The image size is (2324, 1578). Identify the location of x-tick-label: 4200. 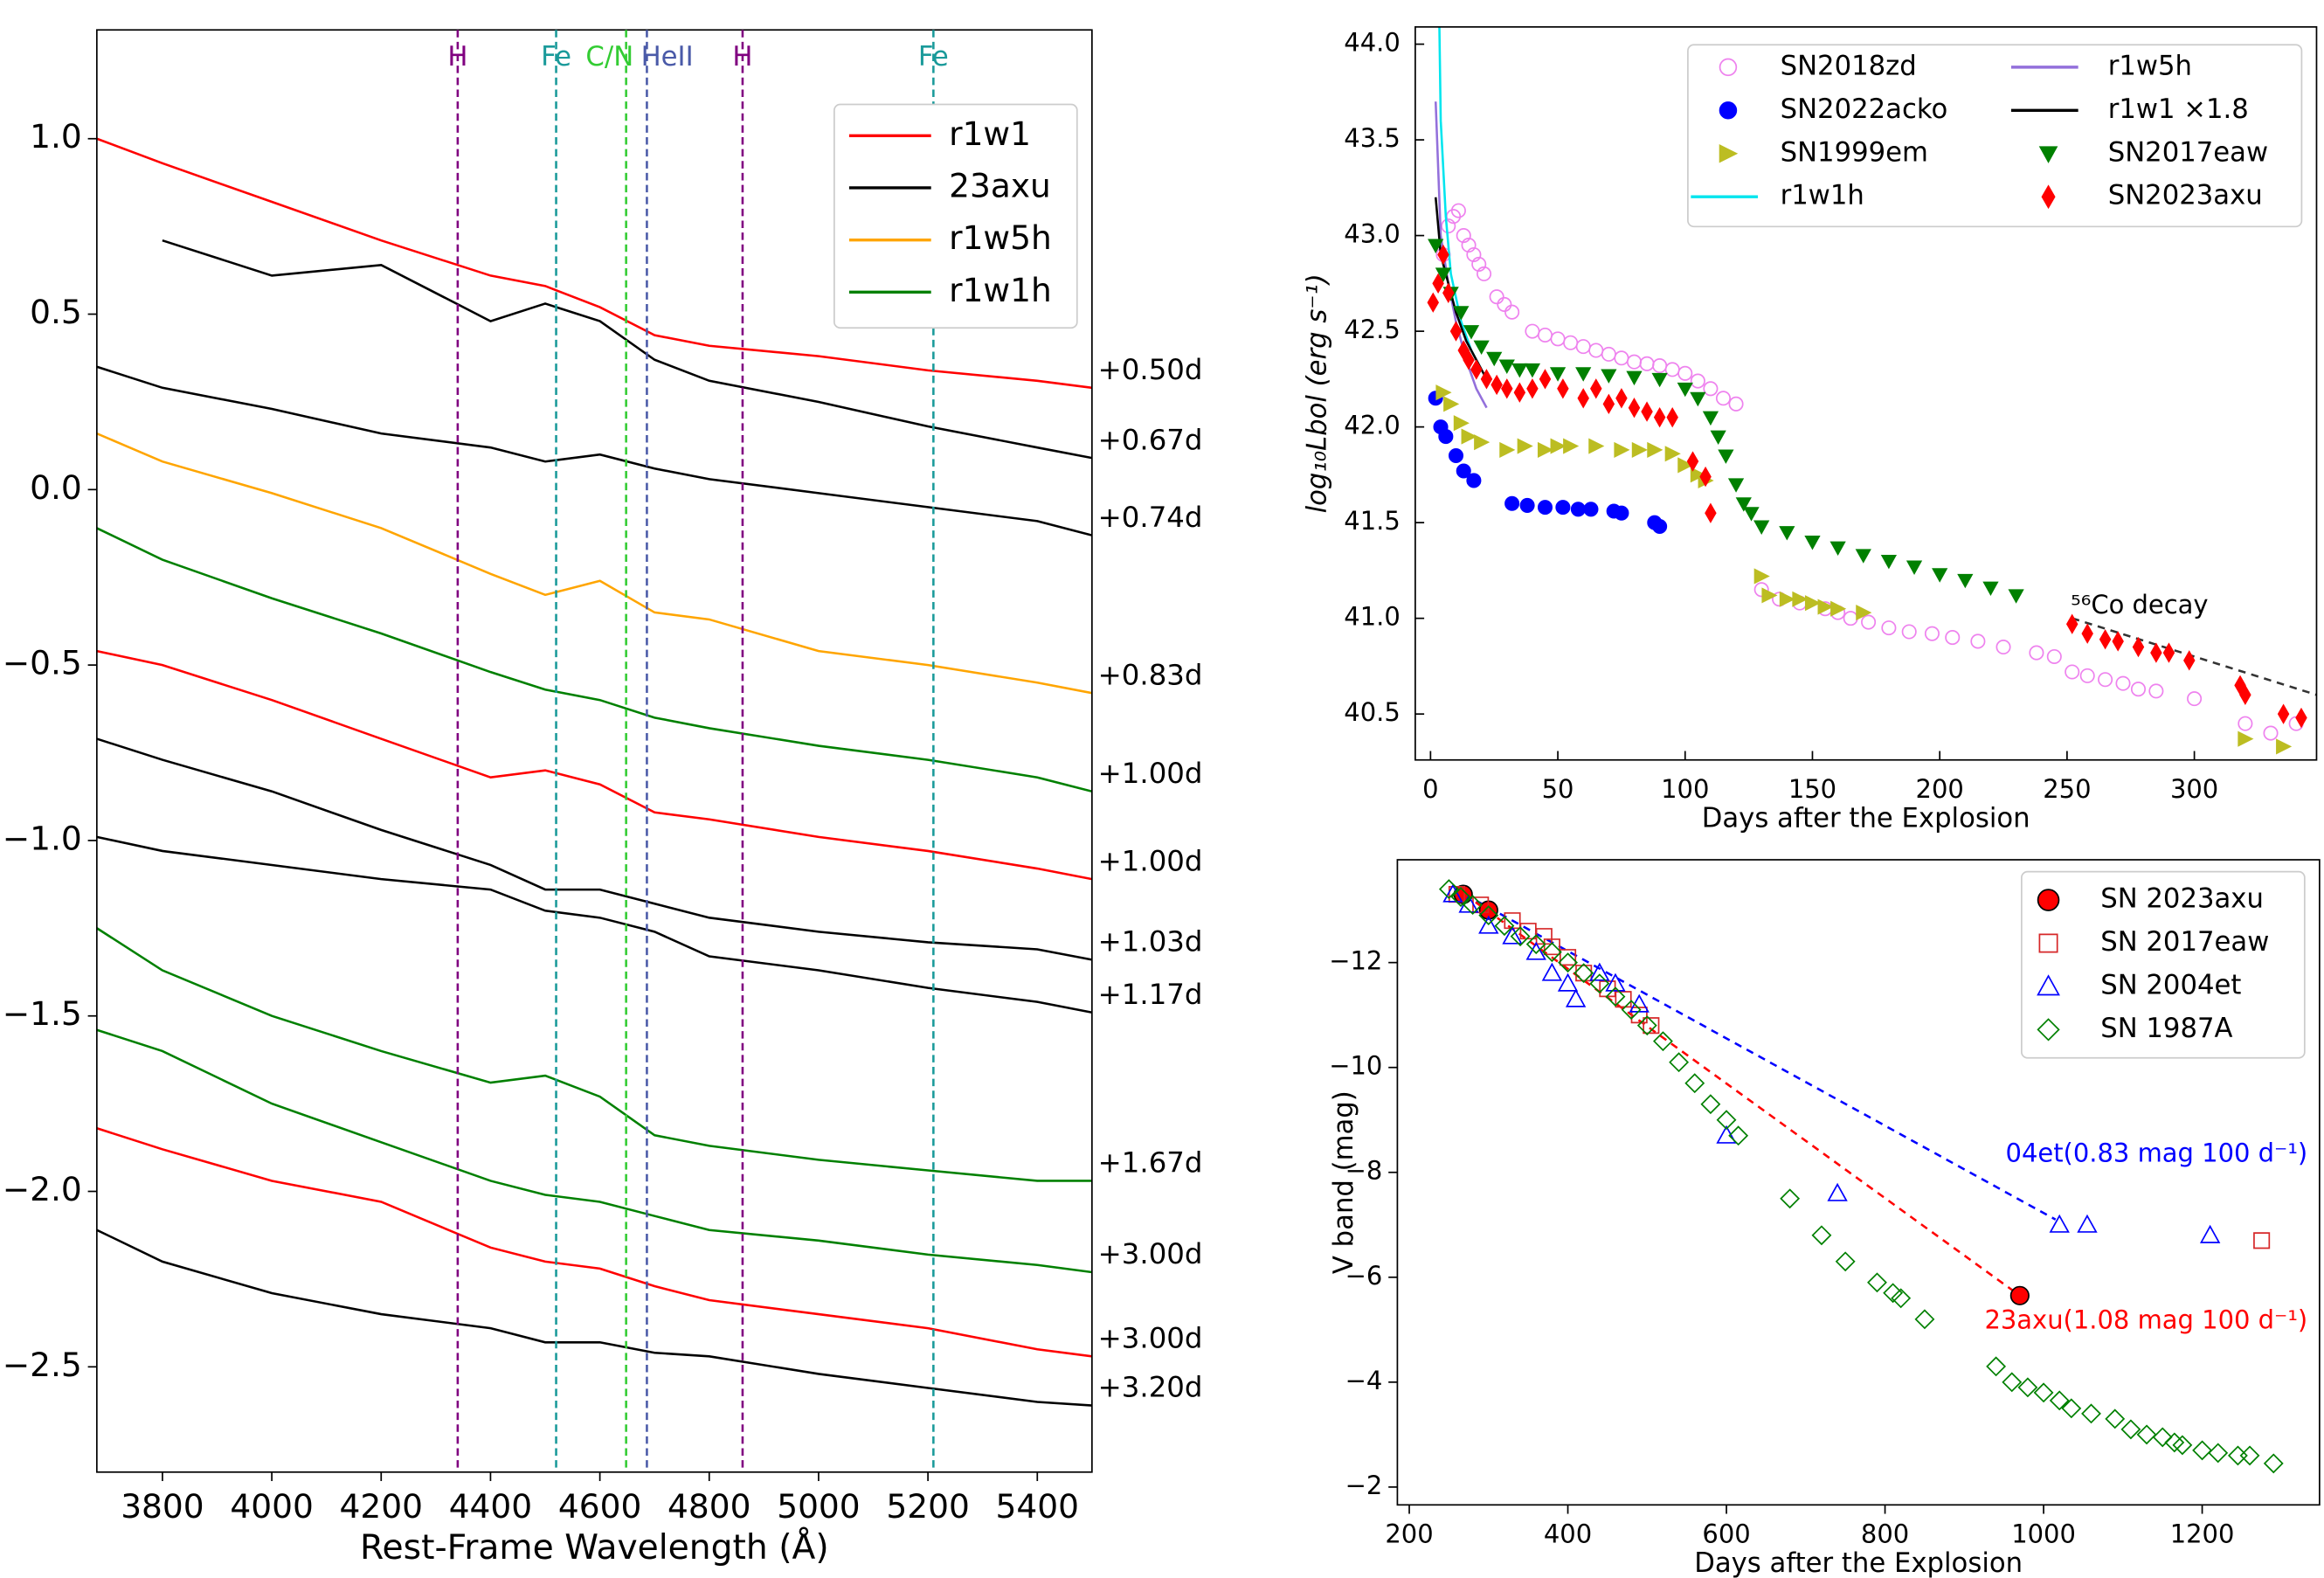
(382, 1506).